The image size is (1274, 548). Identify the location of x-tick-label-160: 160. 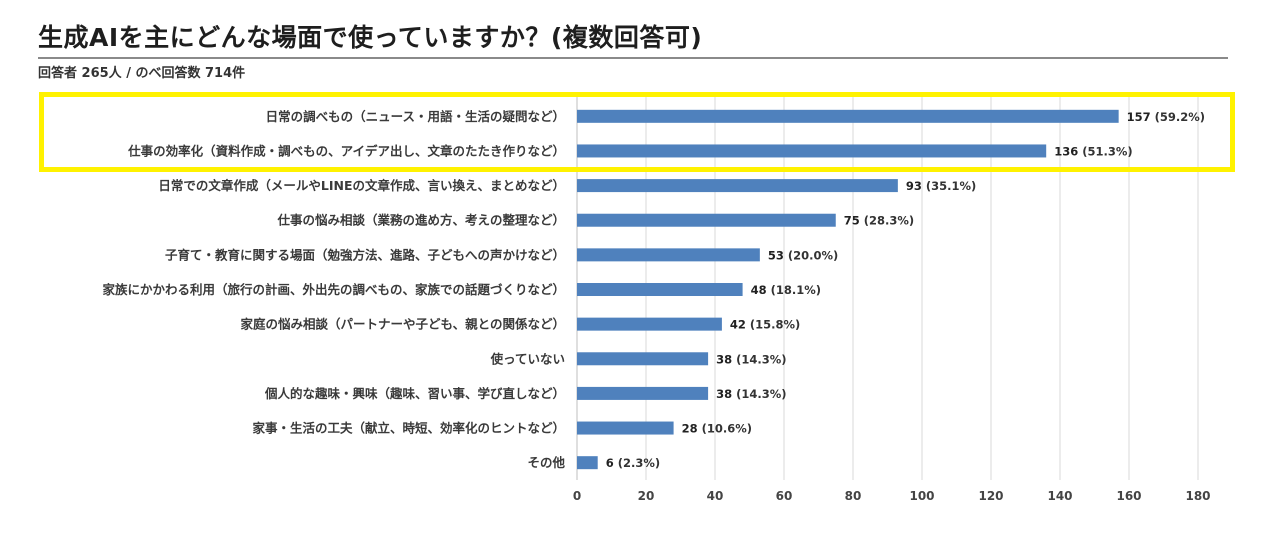
(1128, 496).